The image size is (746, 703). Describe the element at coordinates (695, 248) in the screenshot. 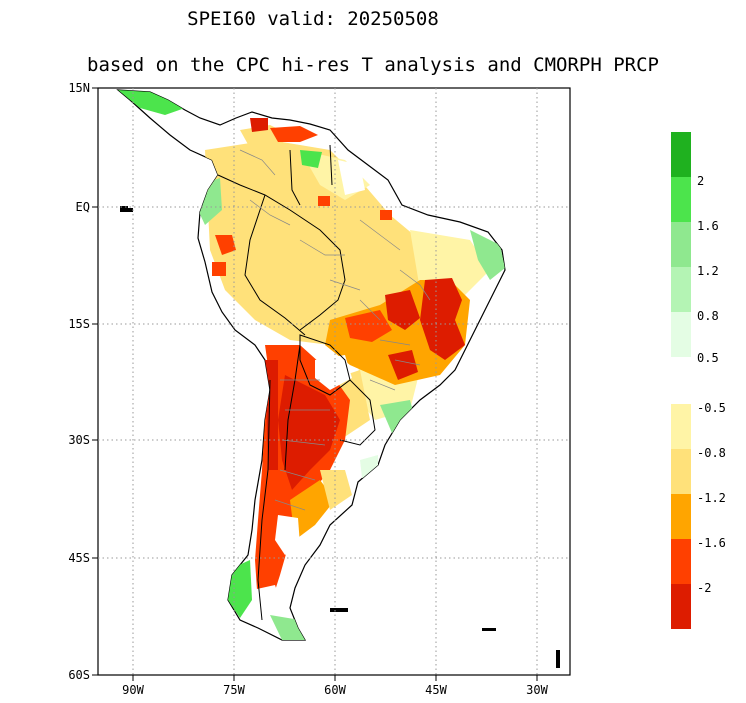

I see `legend-wet: 2 1.6 1.2 0.8 0.5` at that location.